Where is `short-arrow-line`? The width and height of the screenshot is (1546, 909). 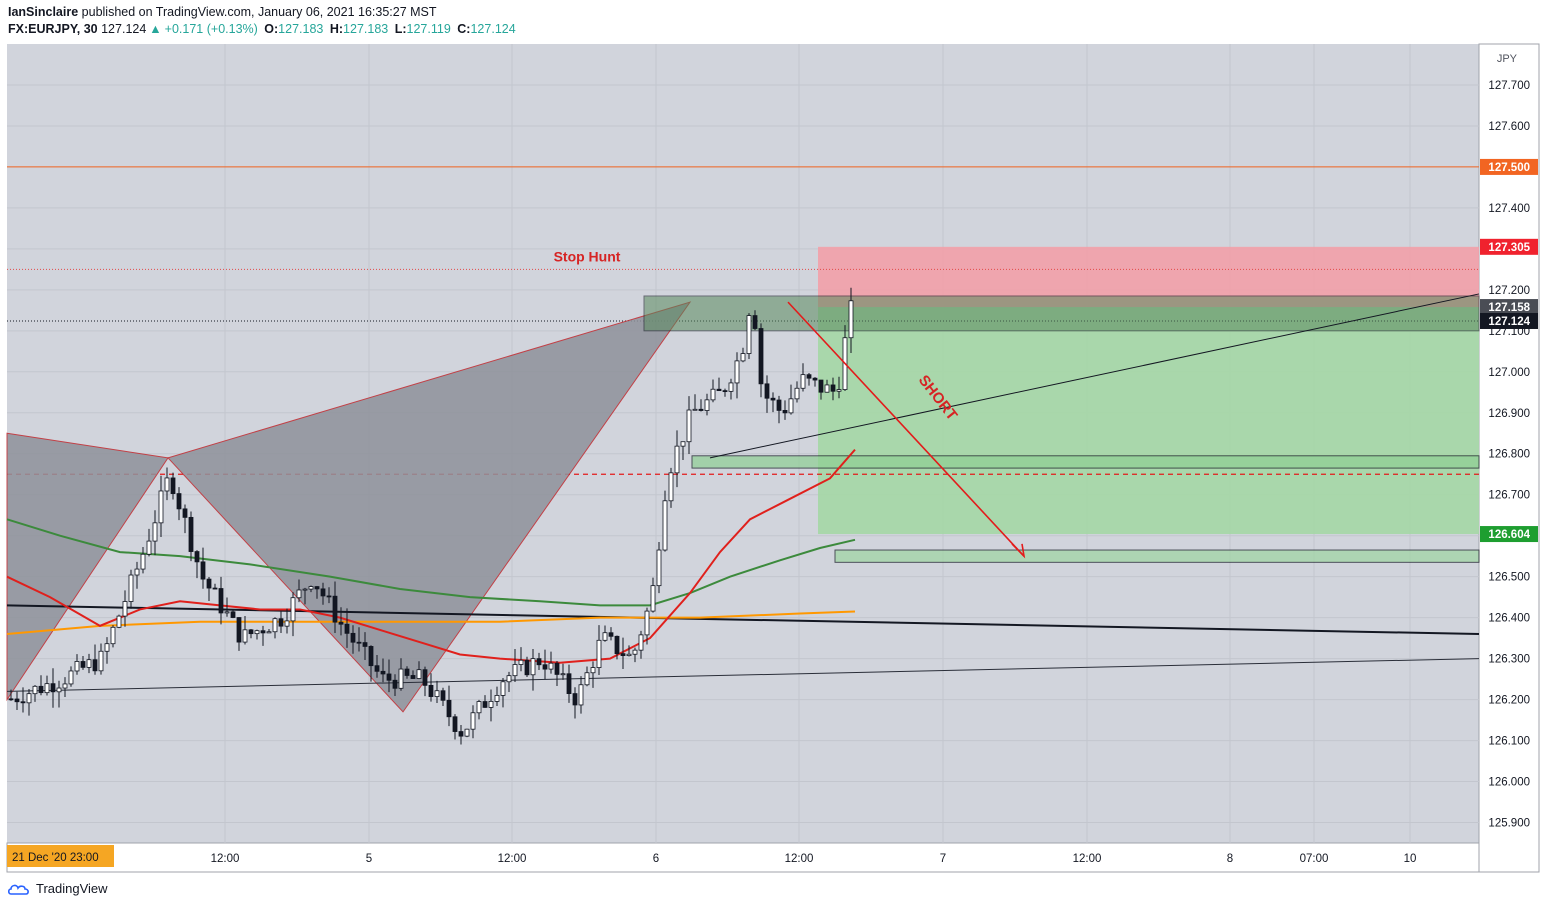 short-arrow-line is located at coordinates (906, 429).